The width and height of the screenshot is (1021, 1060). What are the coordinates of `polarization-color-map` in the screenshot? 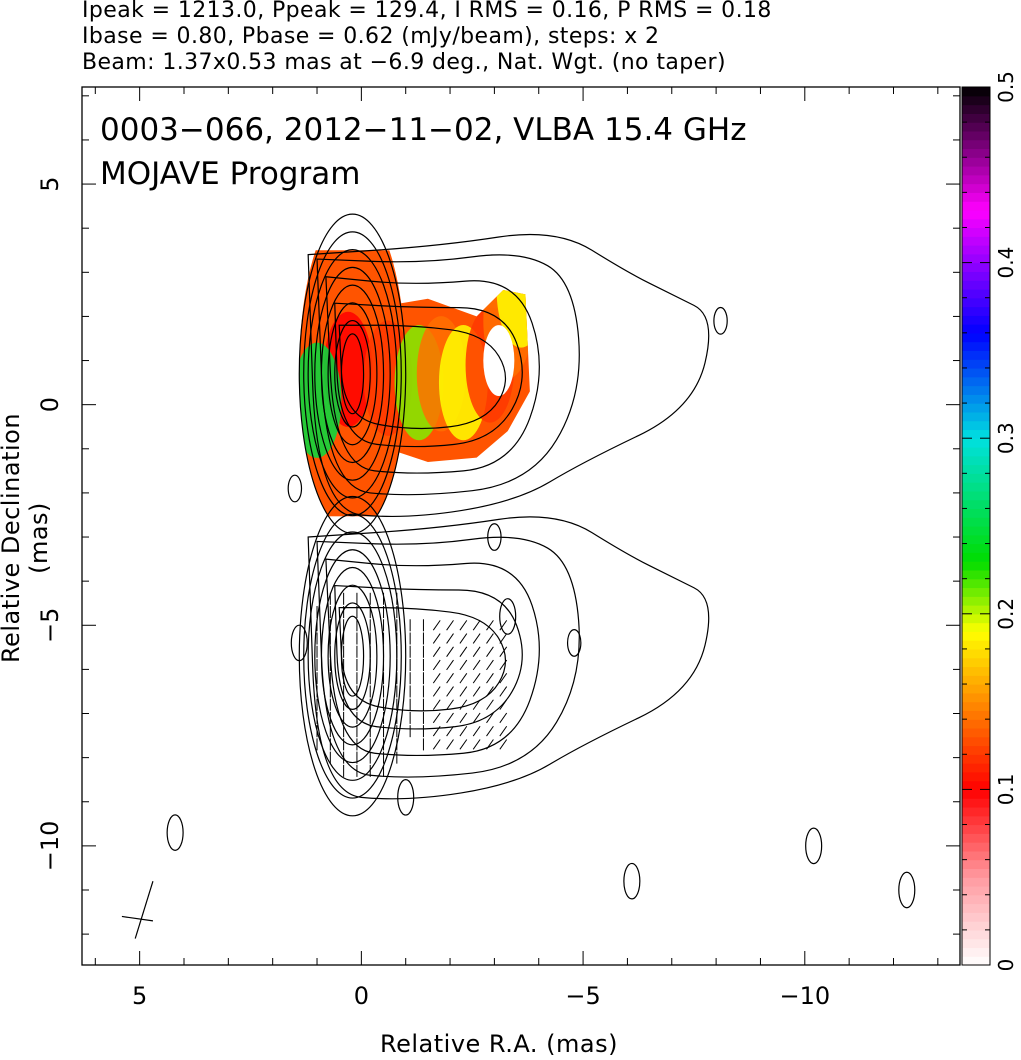 It's located at (414, 374).